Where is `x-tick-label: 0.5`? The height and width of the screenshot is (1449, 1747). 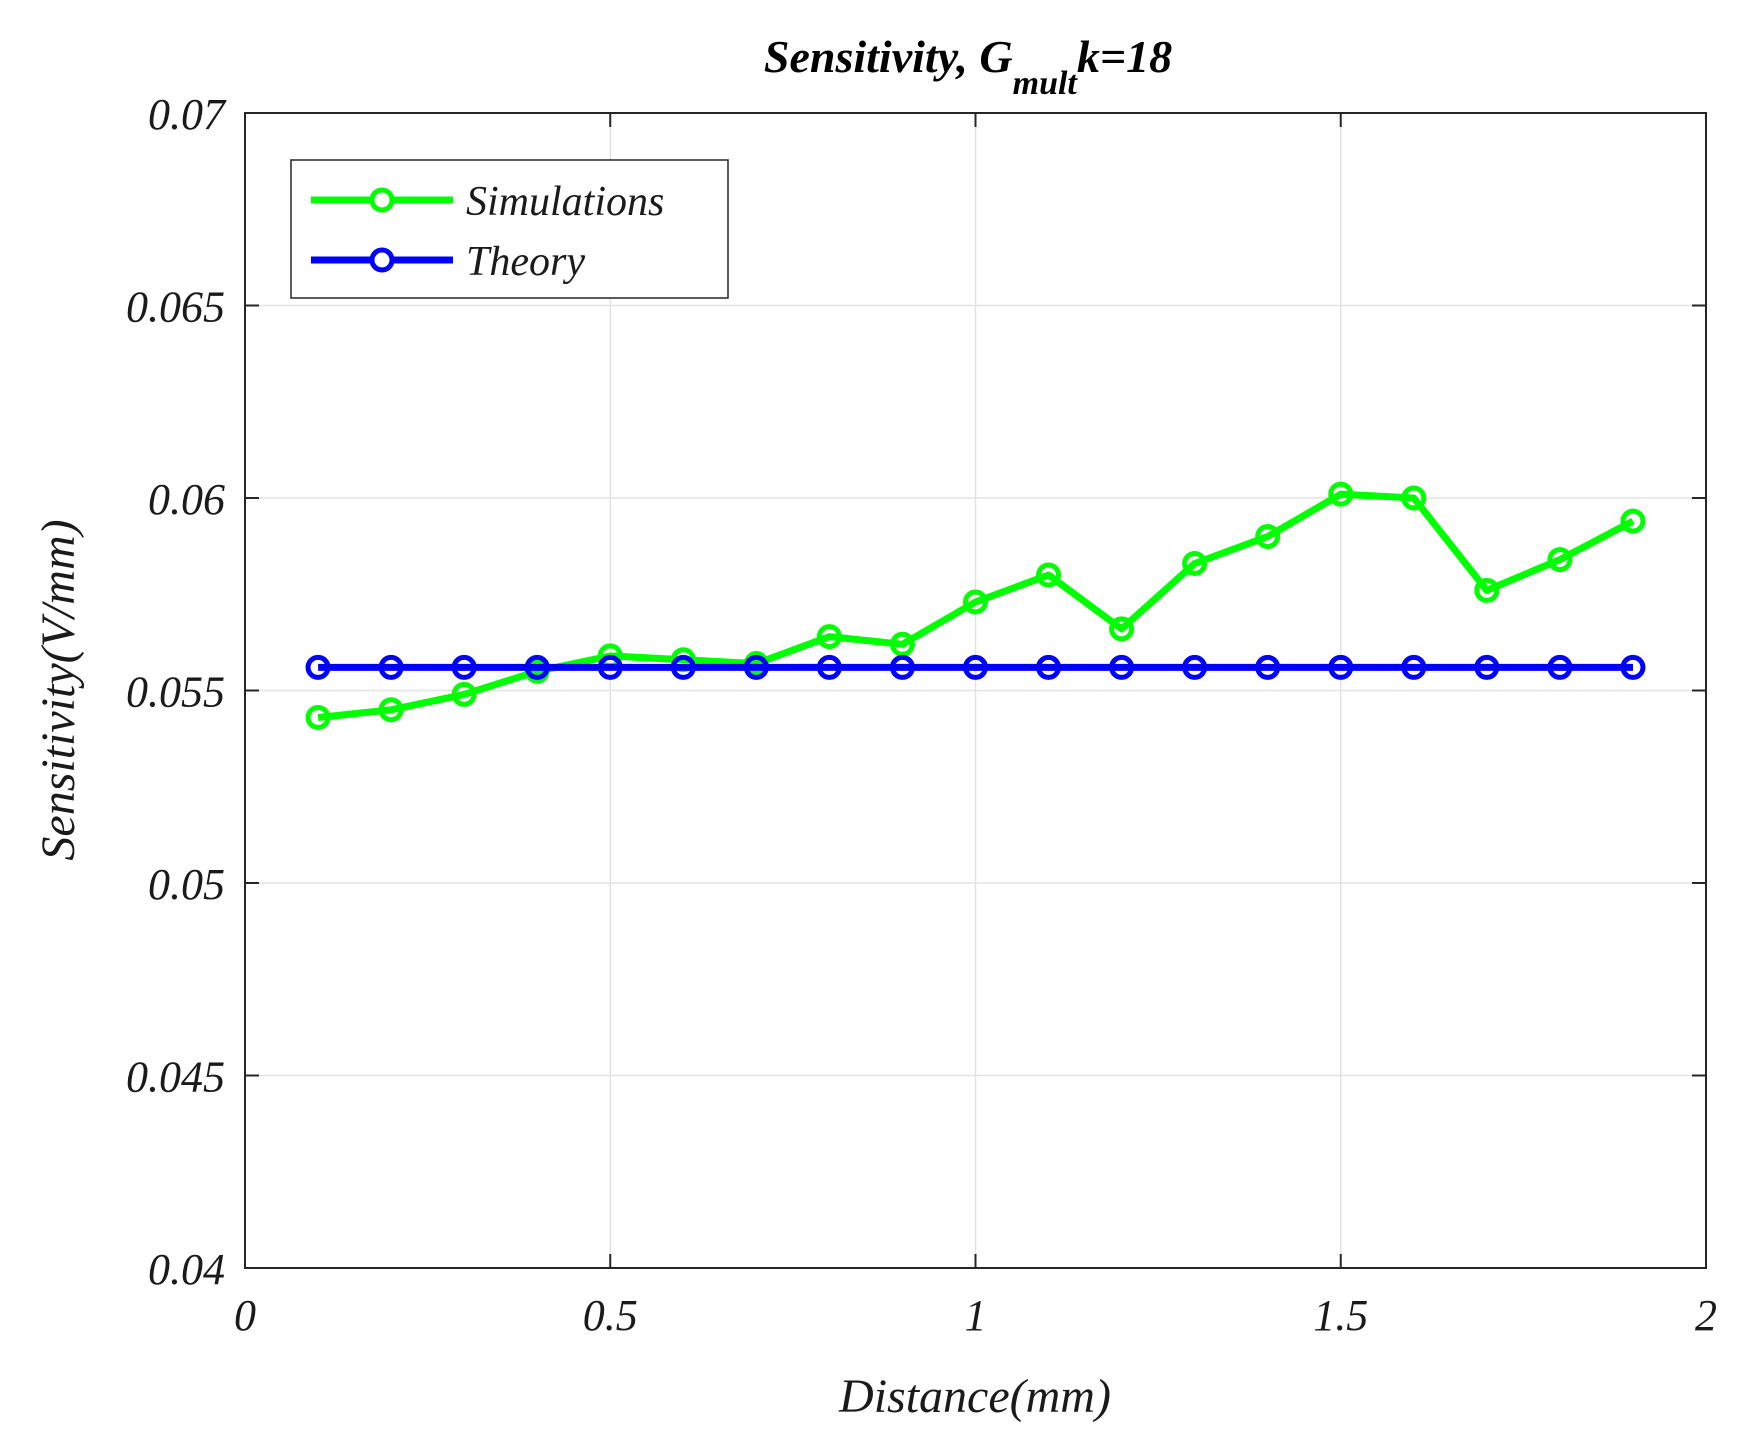
x-tick-label: 0.5 is located at coordinates (610, 1315).